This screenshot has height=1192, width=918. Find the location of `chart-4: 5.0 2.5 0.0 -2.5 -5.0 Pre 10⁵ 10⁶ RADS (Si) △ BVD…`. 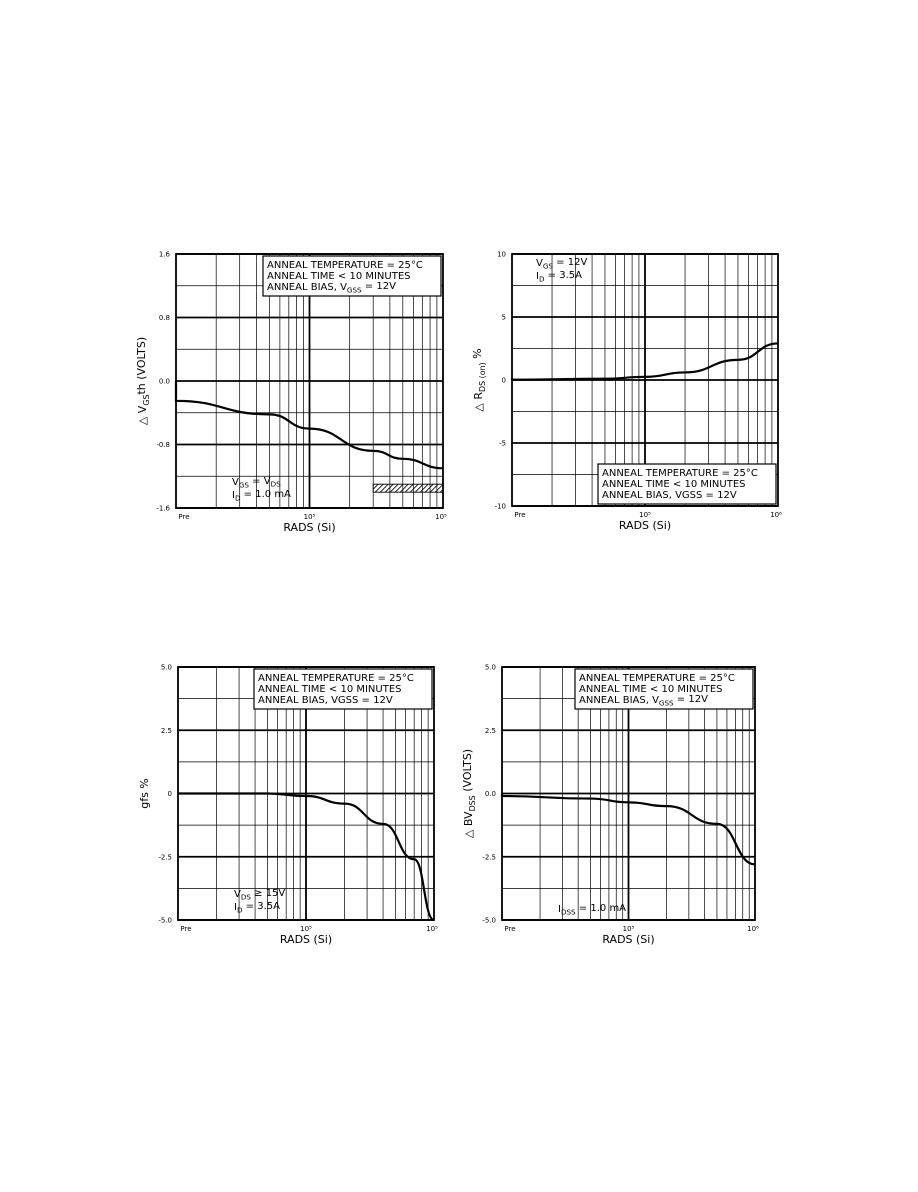

chart-4: 5.0 2.5 0.0 -2.5 -5.0 Pre 10⁵ 10⁶ RADS (Si) △ BVD… is located at coordinates (610, 805).